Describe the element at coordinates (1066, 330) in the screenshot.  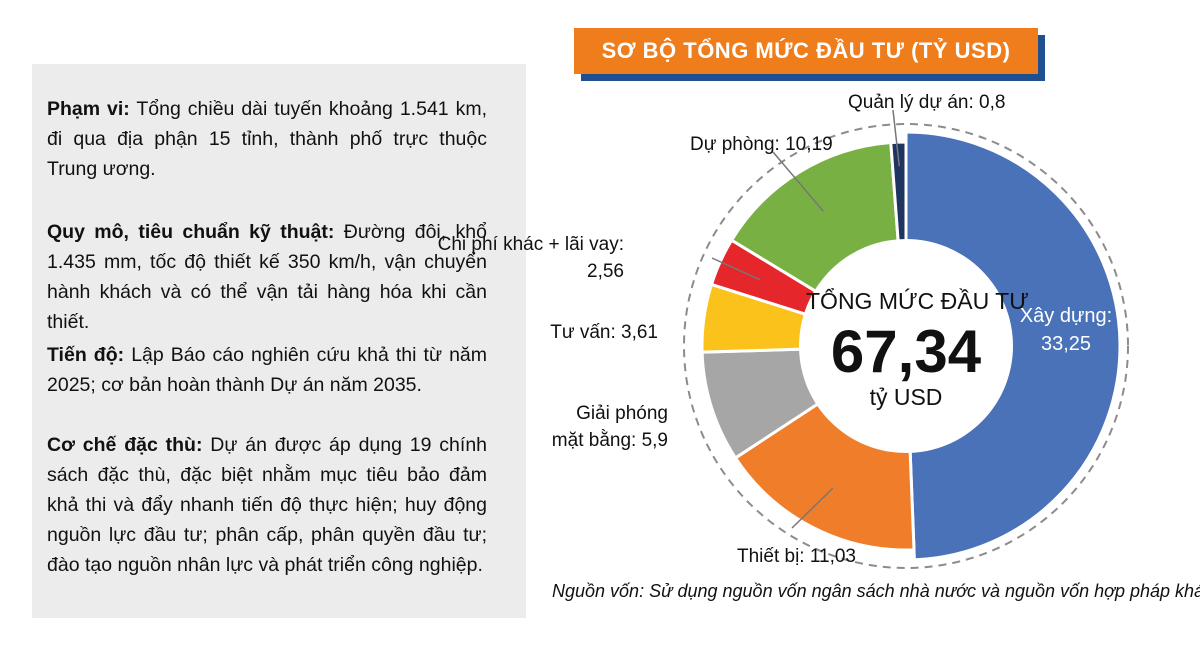
I see `slice-label-xay-dung: Xây dựng: 33,25` at that location.